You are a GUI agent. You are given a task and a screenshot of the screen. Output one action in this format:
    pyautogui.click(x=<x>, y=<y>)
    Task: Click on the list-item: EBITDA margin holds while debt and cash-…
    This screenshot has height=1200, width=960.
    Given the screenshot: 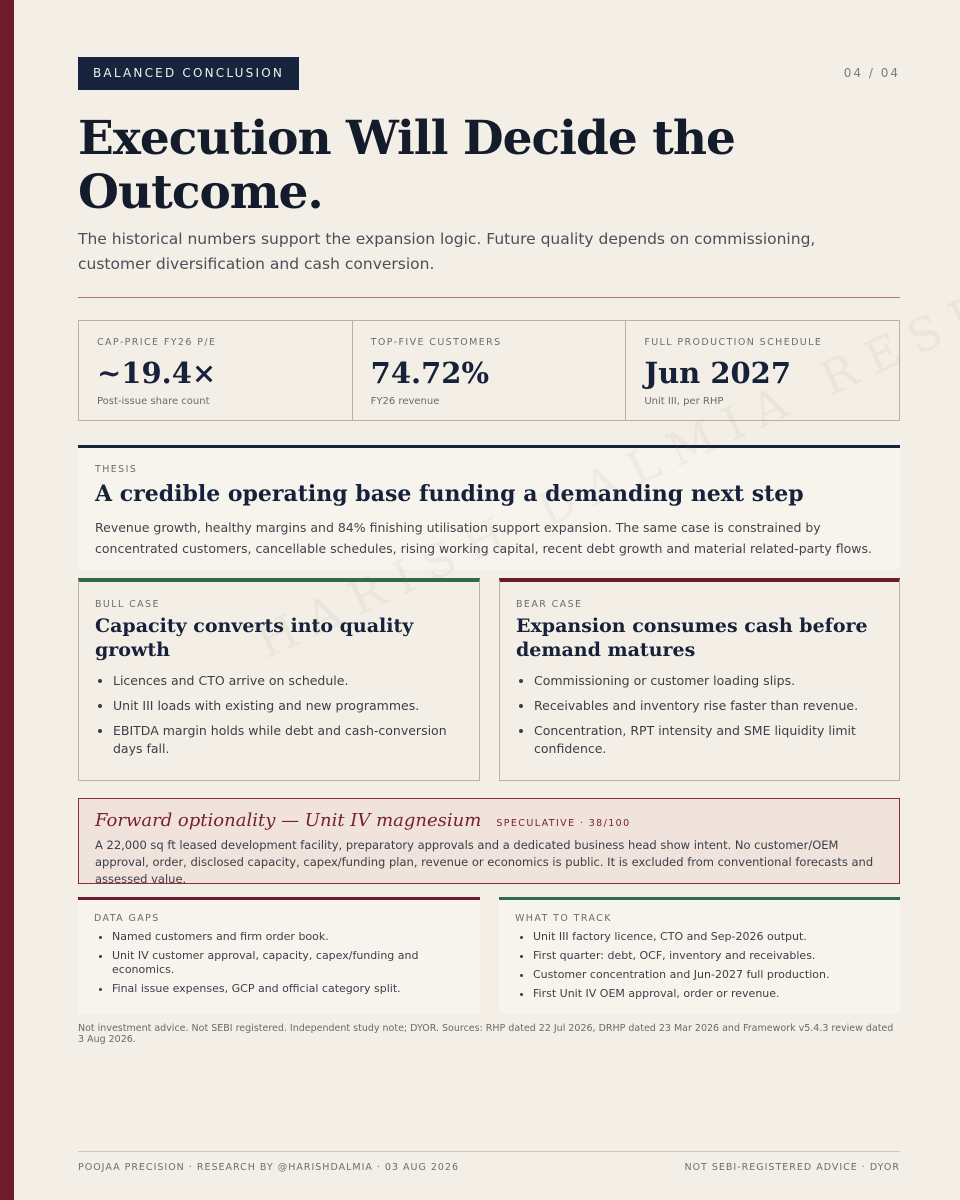 What is the action you would take?
    pyautogui.click(x=288, y=740)
    